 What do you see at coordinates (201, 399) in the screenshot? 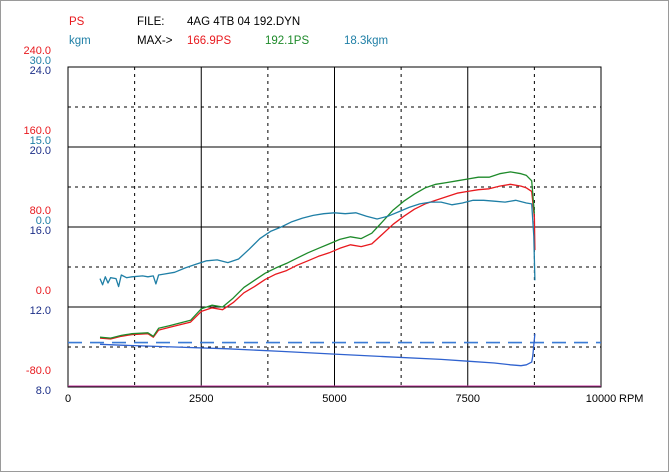
I see `x-tick-label: 2500` at bounding box center [201, 399].